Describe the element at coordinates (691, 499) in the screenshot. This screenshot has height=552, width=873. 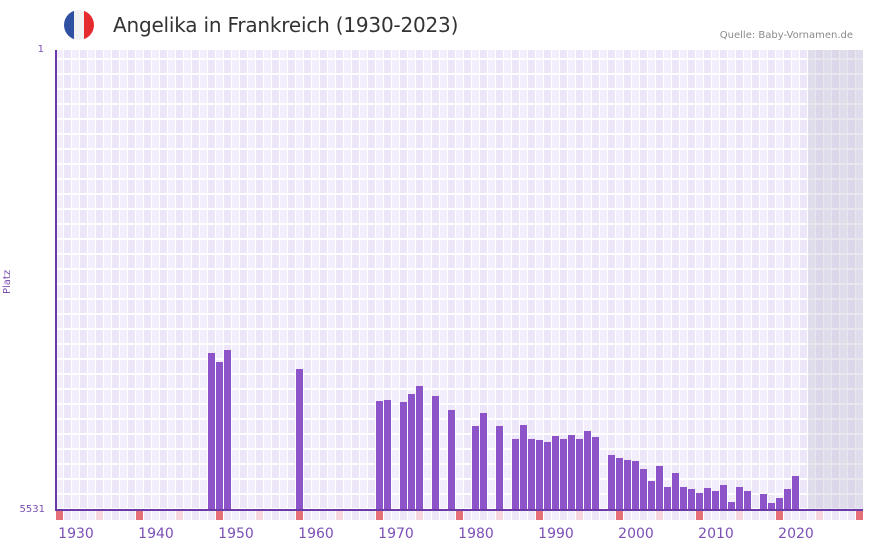
I see `bar-2007` at that location.